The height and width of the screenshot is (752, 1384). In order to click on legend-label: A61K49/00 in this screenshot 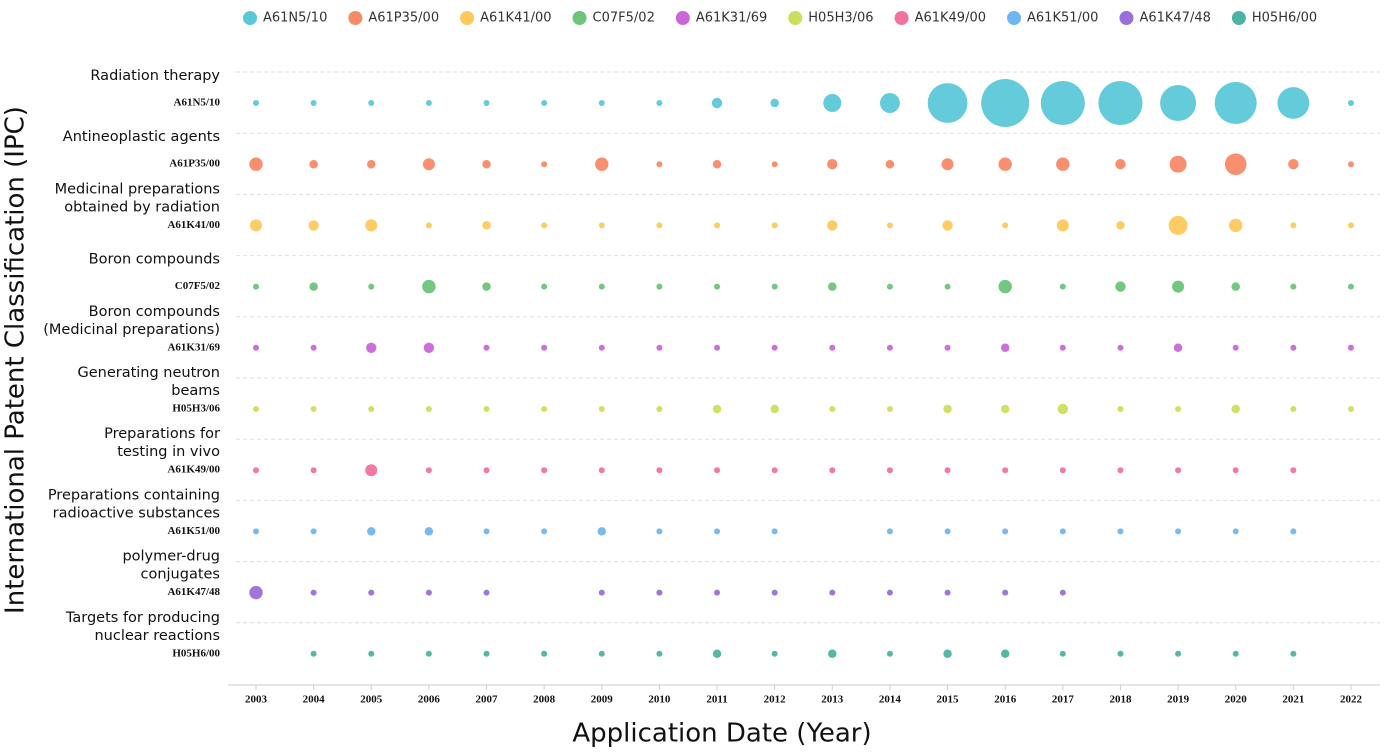, I will do `click(950, 18)`.